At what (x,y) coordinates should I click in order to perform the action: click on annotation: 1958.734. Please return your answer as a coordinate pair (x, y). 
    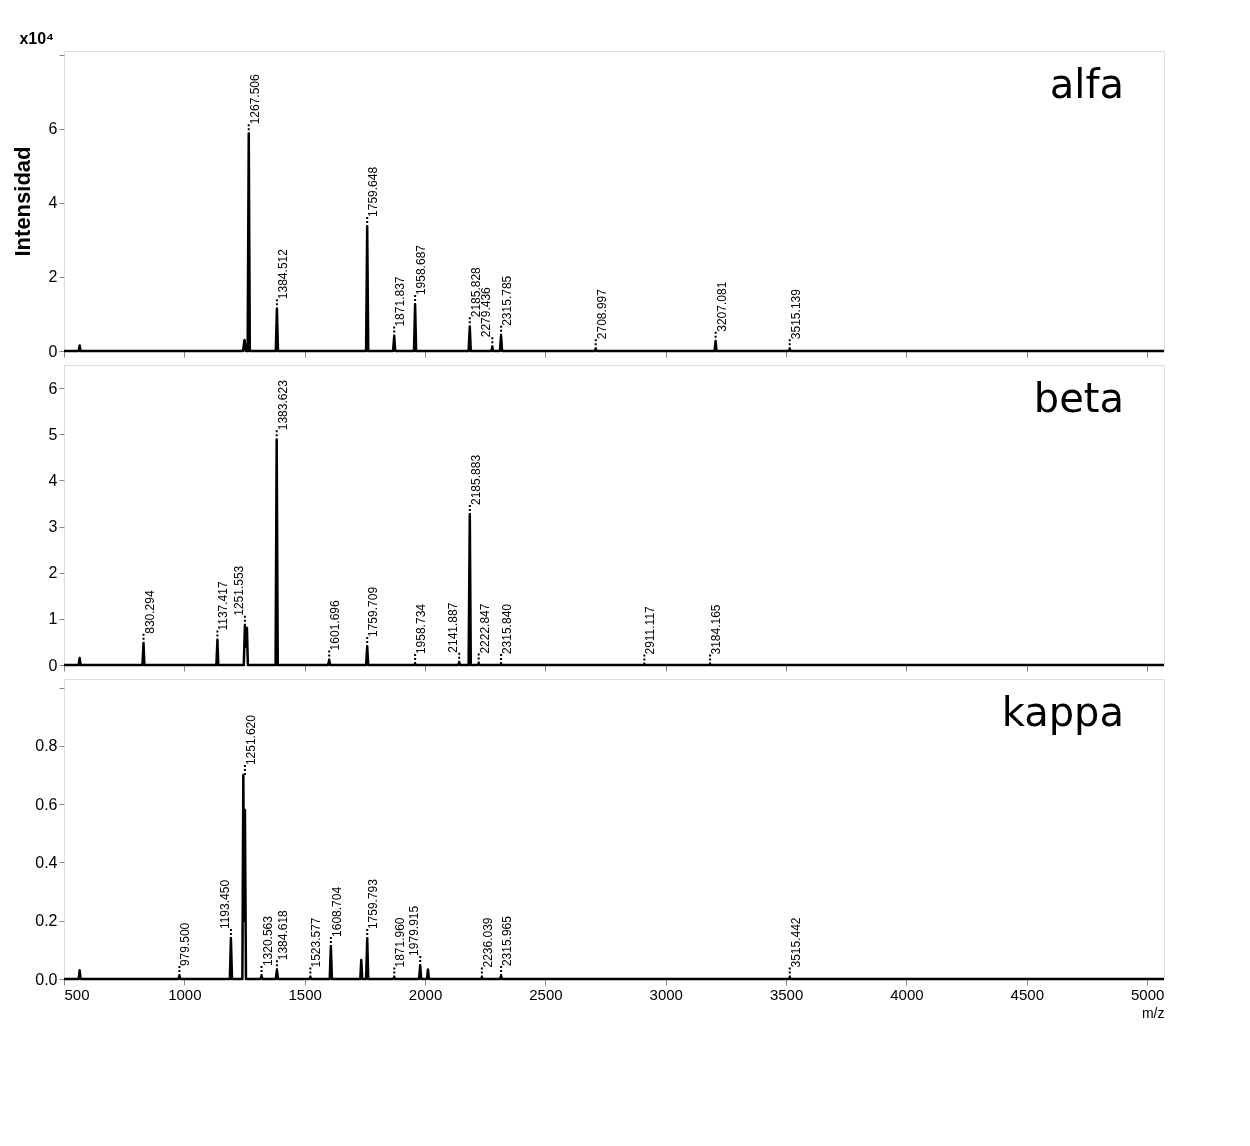
    Looking at the image, I should click on (421, 629).